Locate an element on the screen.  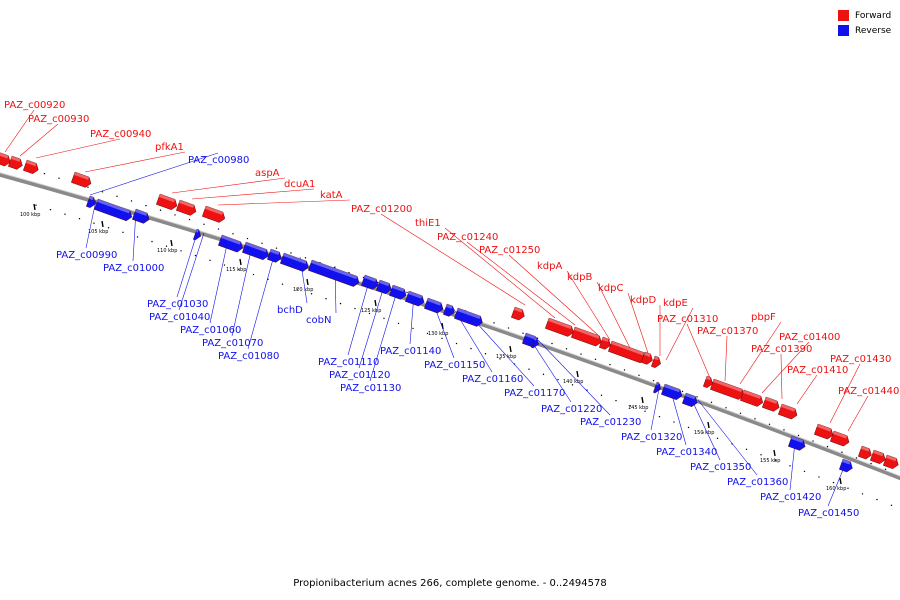
gene-label-cobn: cobN is located at coordinates (318, 320).